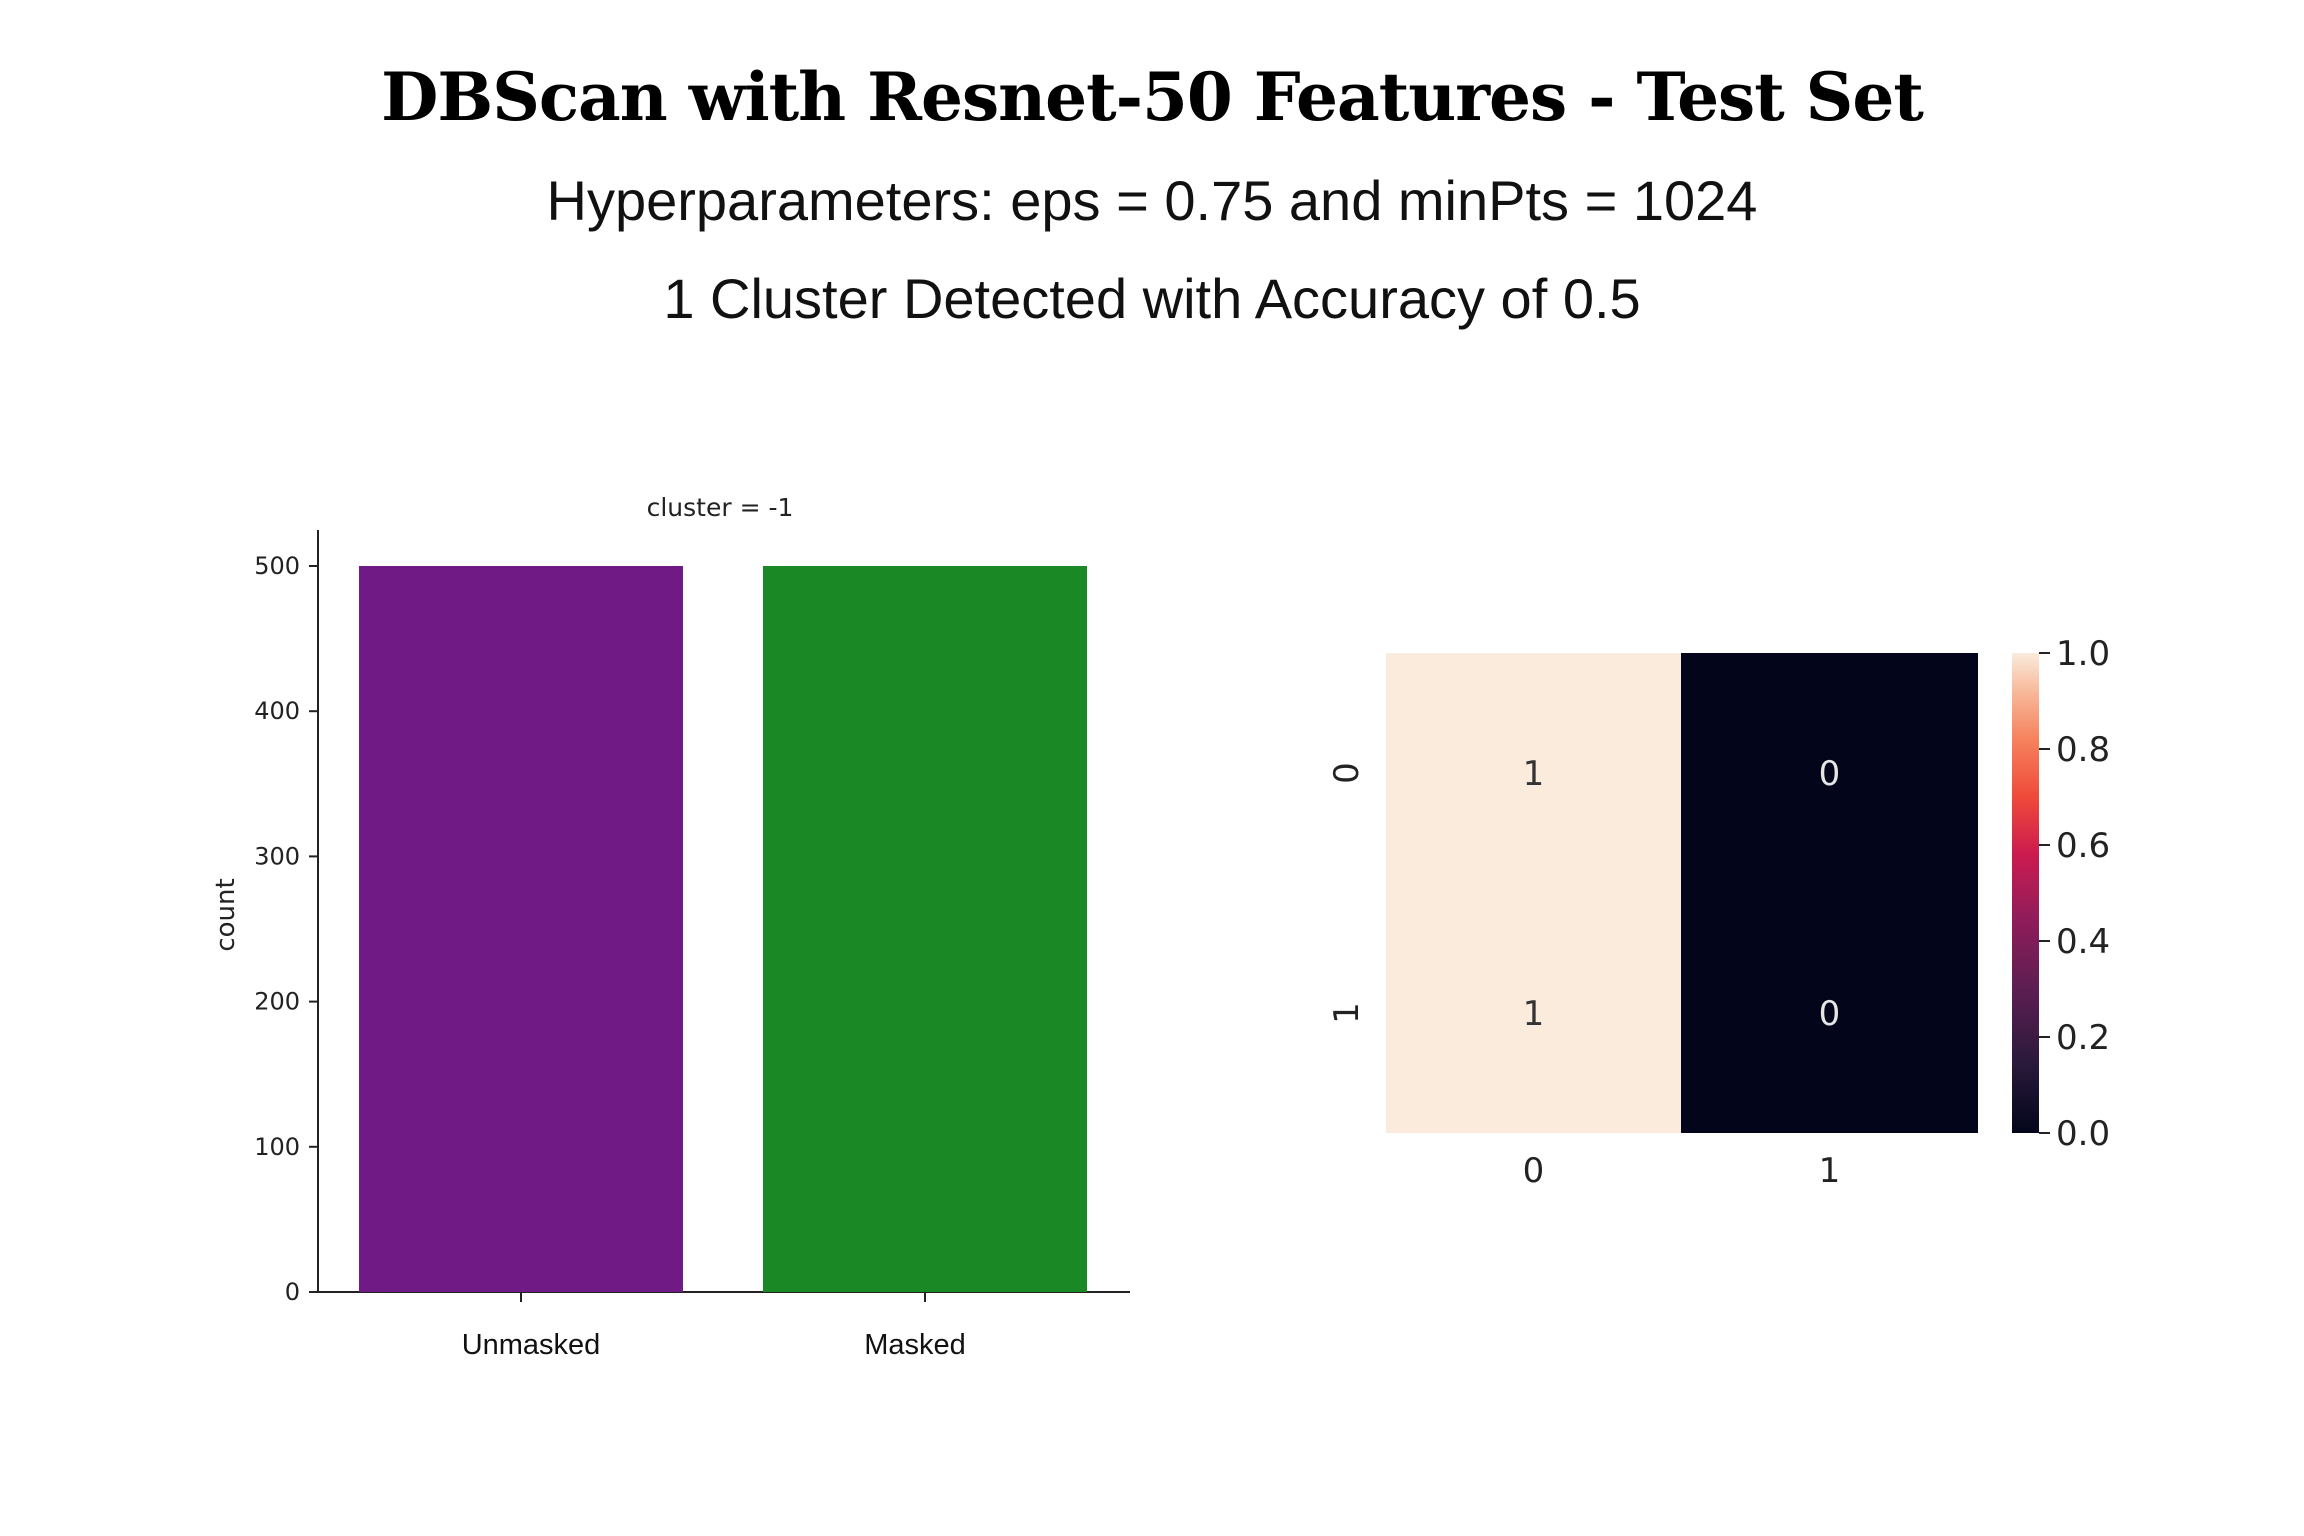  What do you see at coordinates (1152, 298) in the screenshot?
I see `result-subtitle: 1 Cluster Detected with Accuracy of 0.5` at bounding box center [1152, 298].